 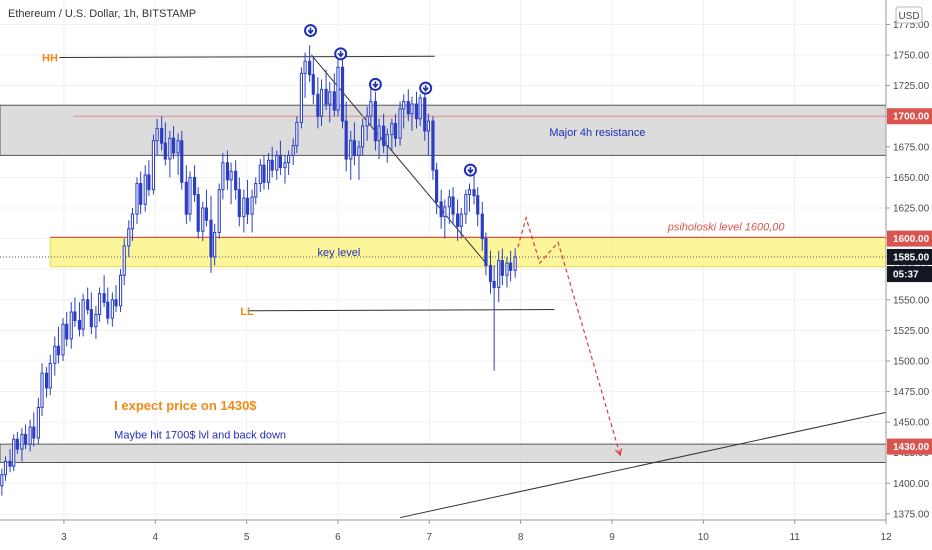 I want to click on currency-label: USD, so click(x=908, y=16).